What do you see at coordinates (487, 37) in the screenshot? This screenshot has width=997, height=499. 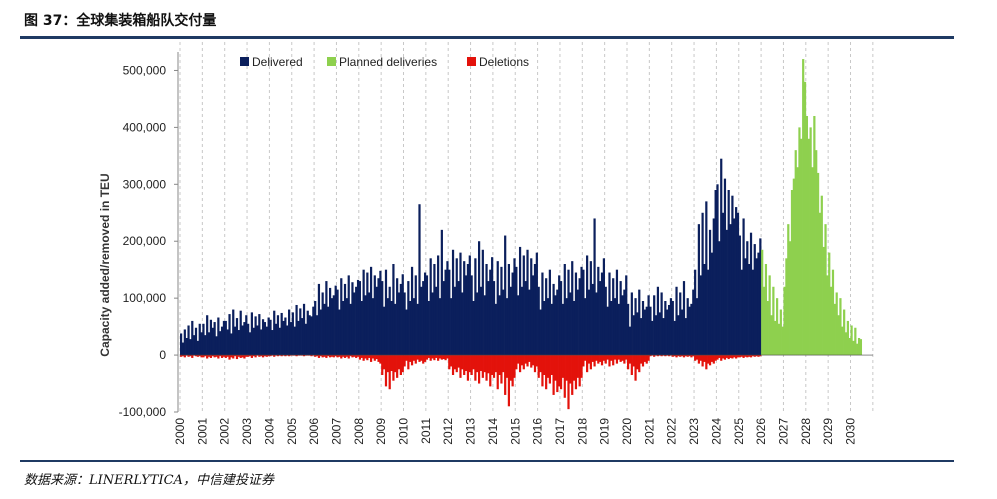 I see `top-rule` at bounding box center [487, 37].